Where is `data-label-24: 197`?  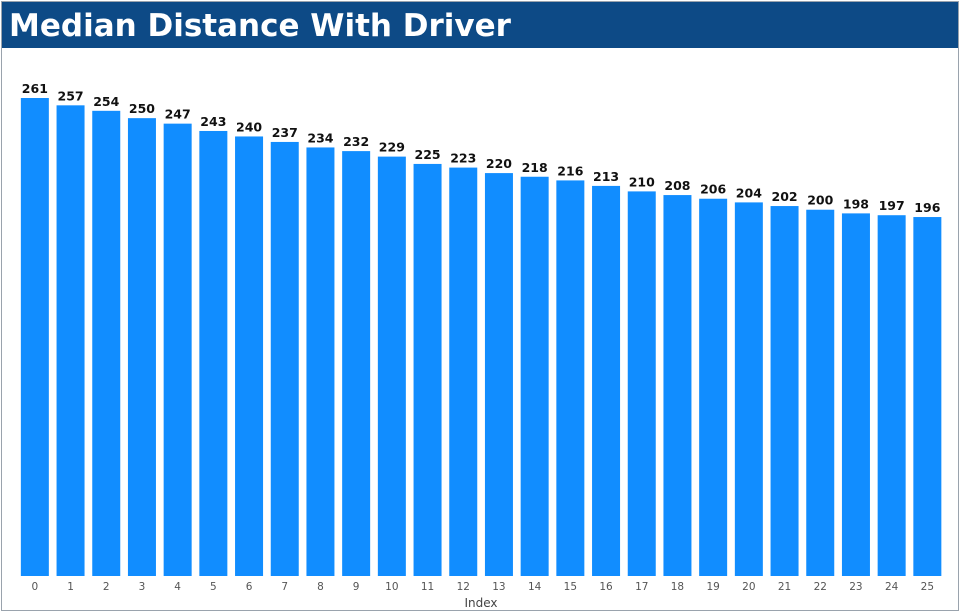
data-label-24: 197 is located at coordinates (892, 205).